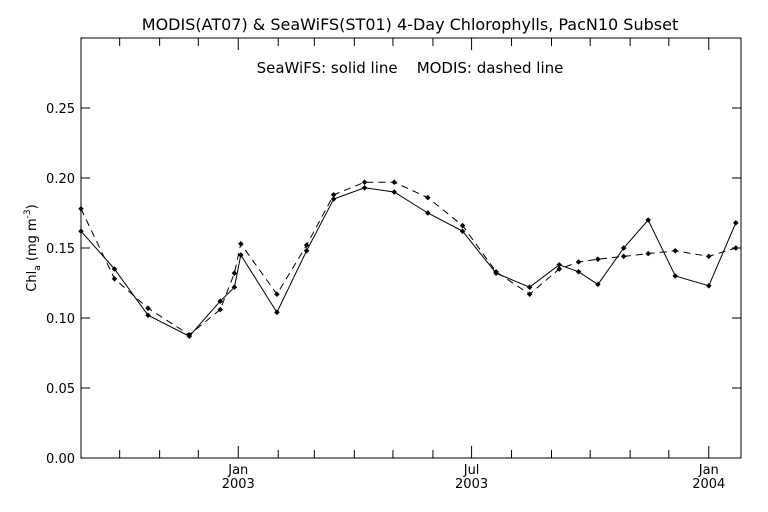 The height and width of the screenshot is (512, 768). Describe the element at coordinates (32, 281) in the screenshot. I see `y-axis-label-main: Chl` at that location.